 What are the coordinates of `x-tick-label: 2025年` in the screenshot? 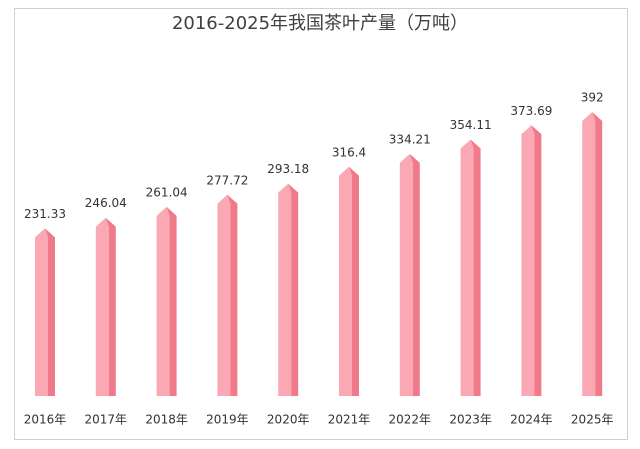 It's located at (592, 420).